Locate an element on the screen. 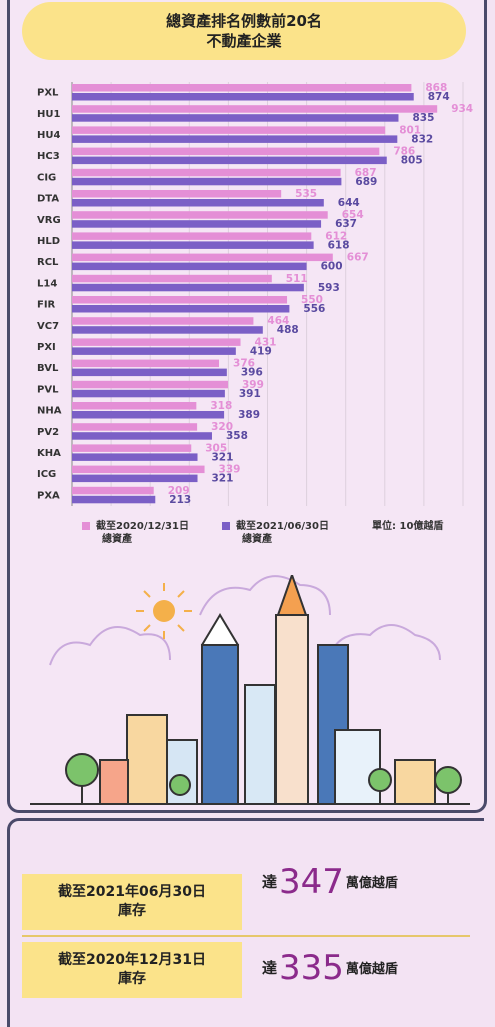 The height and width of the screenshot is (1027, 495). data-label: 305 is located at coordinates (216, 448).